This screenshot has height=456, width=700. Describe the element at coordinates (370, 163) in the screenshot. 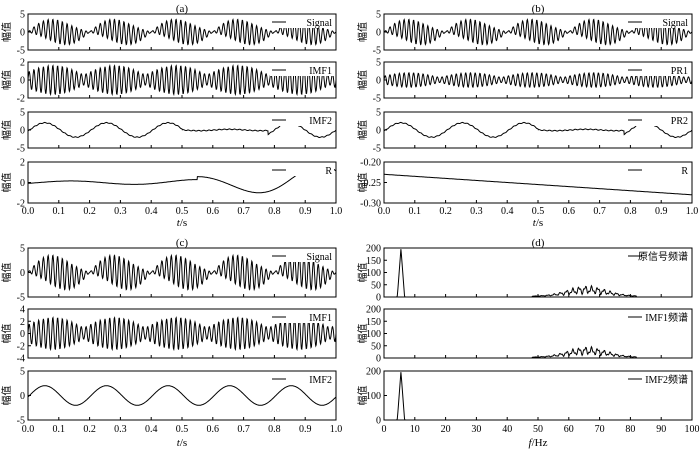

I see `y-tick-label: -0.20` at that location.